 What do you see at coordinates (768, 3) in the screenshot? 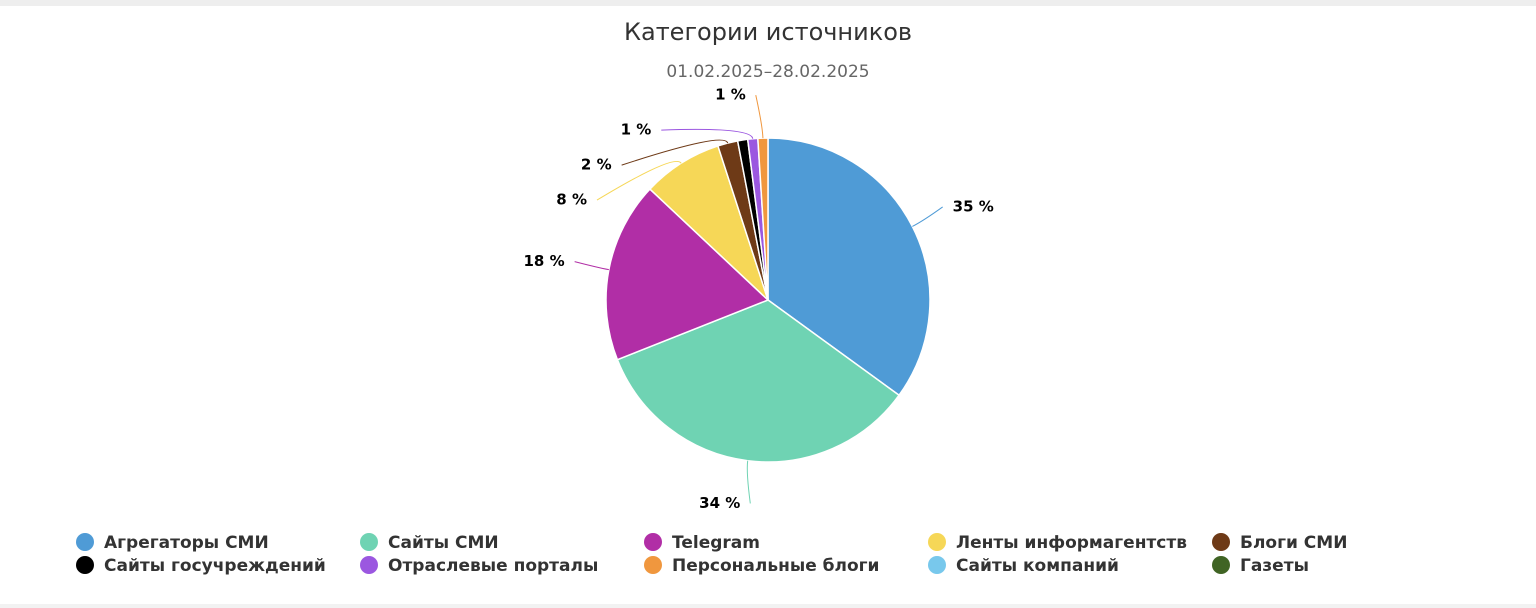
I see `top-strip` at bounding box center [768, 3].